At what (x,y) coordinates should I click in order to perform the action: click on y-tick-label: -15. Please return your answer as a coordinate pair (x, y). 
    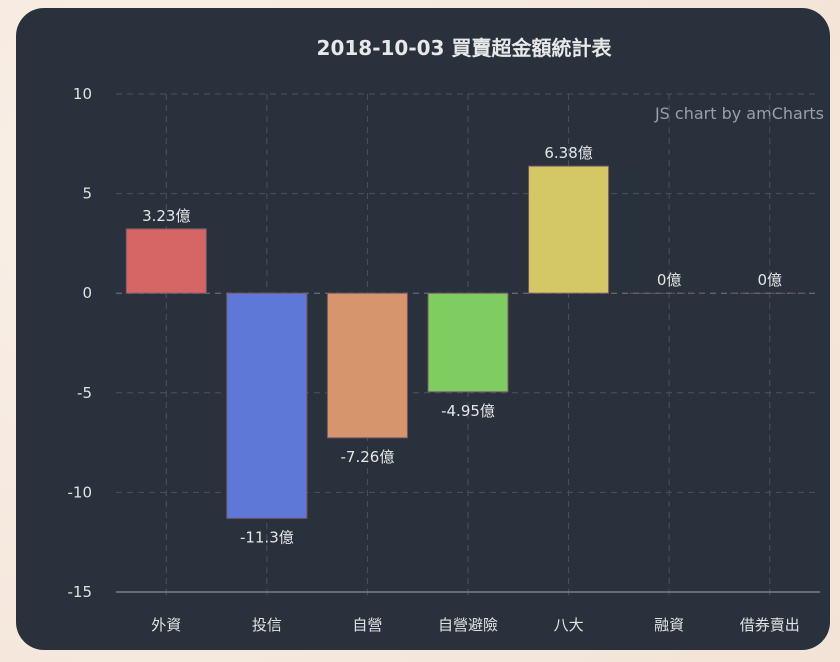
    Looking at the image, I should click on (80, 592).